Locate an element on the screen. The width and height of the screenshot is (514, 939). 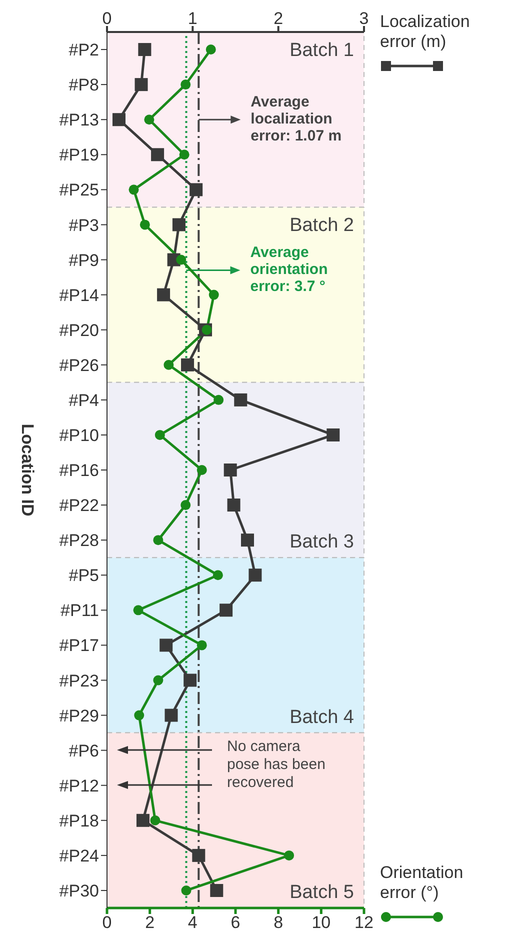
band-label: Batch 4 is located at coordinates (322, 717).